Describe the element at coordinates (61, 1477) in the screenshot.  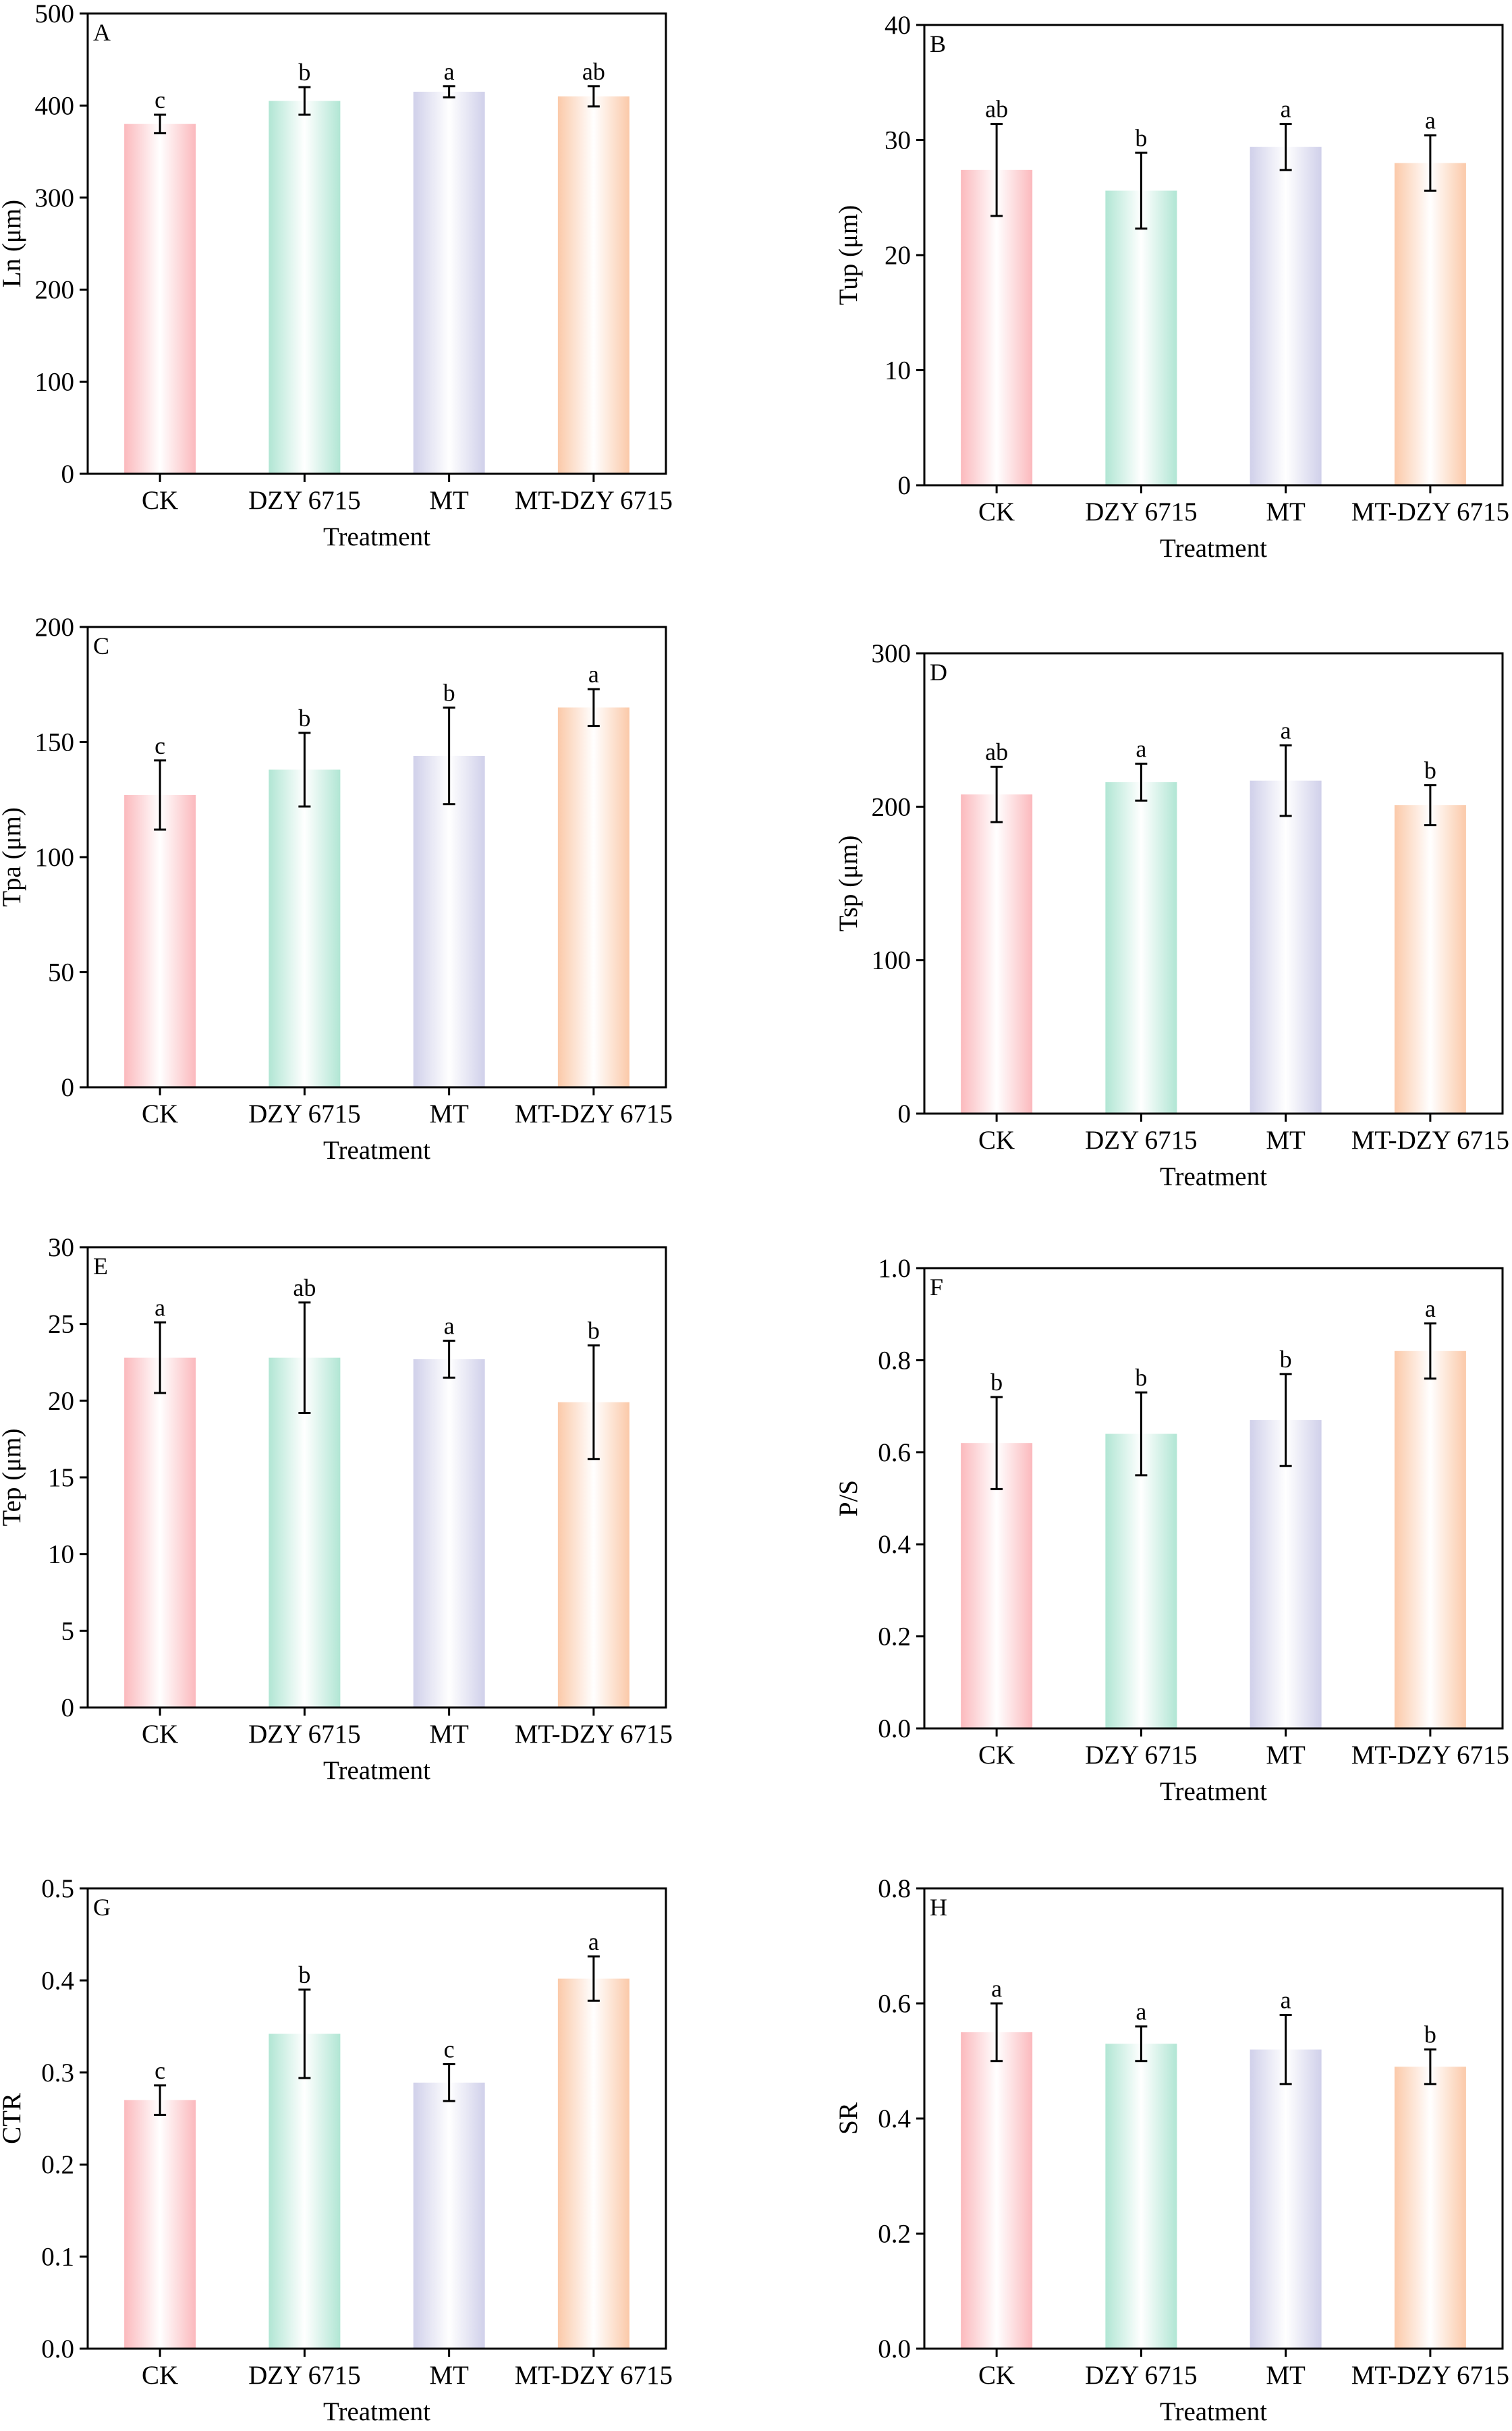
I see `y-tick-label: 15` at that location.